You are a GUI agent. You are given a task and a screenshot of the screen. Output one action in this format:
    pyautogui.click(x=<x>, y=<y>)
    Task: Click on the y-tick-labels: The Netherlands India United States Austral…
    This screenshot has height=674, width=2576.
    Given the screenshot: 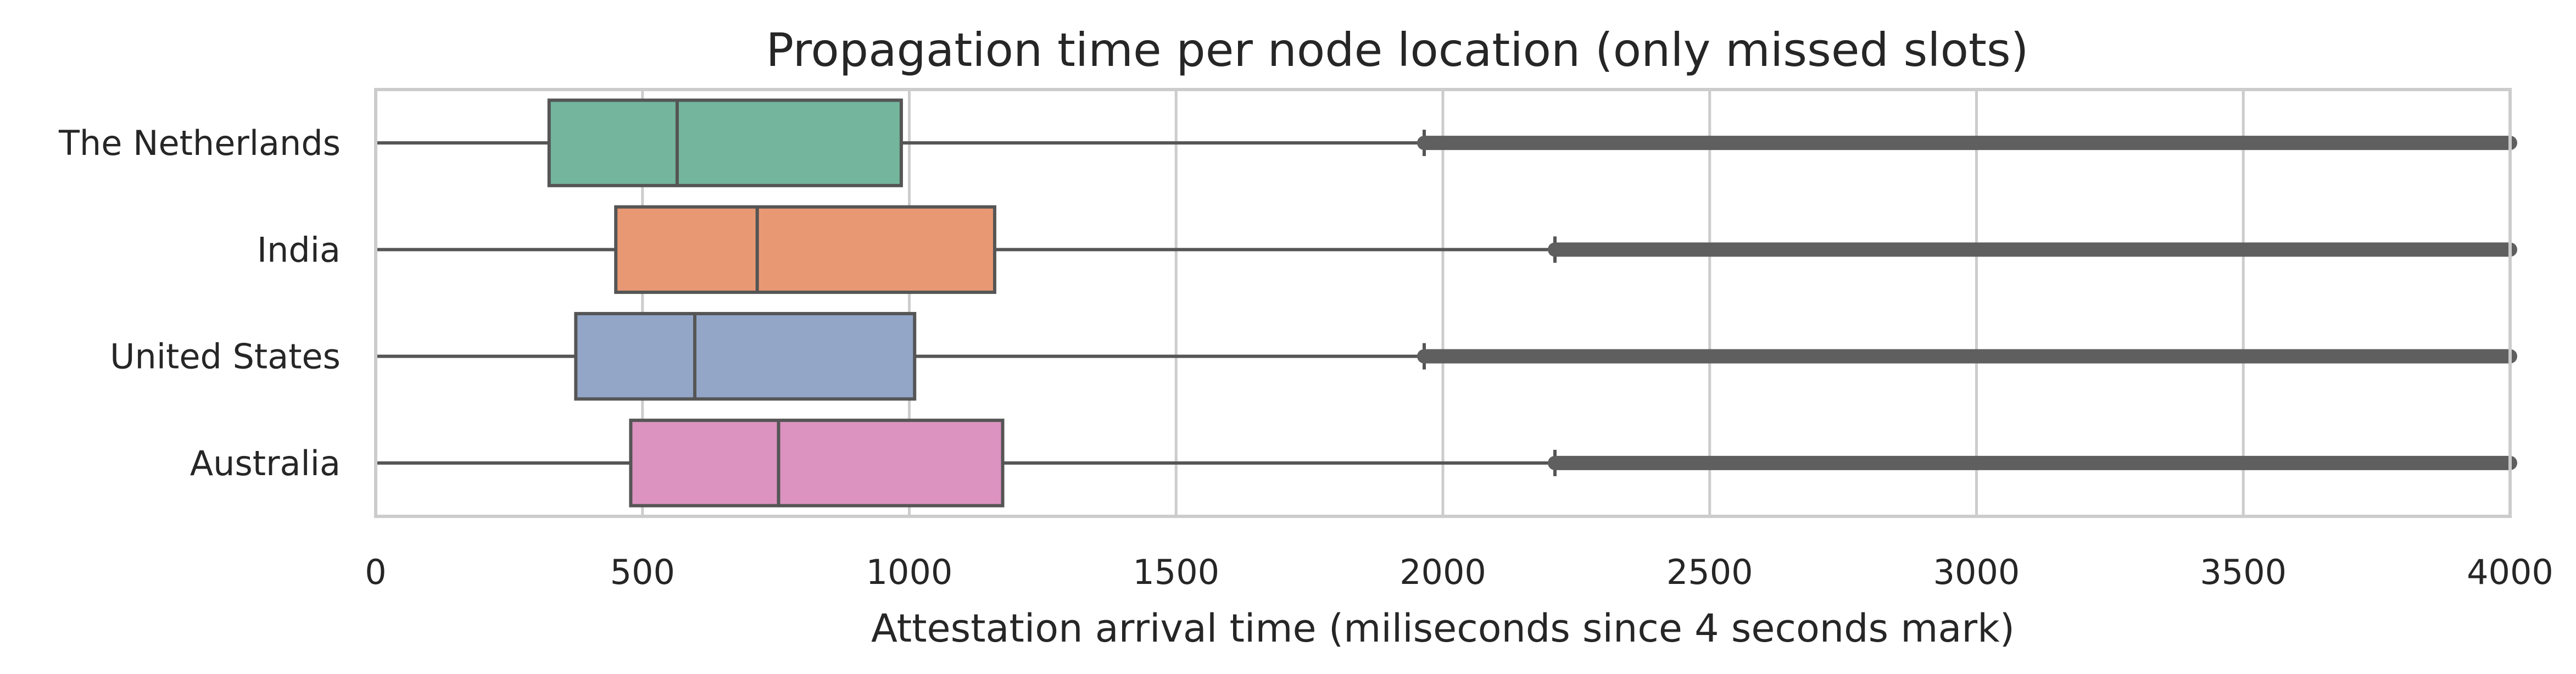 What is the action you would take?
    pyautogui.click(x=199, y=303)
    